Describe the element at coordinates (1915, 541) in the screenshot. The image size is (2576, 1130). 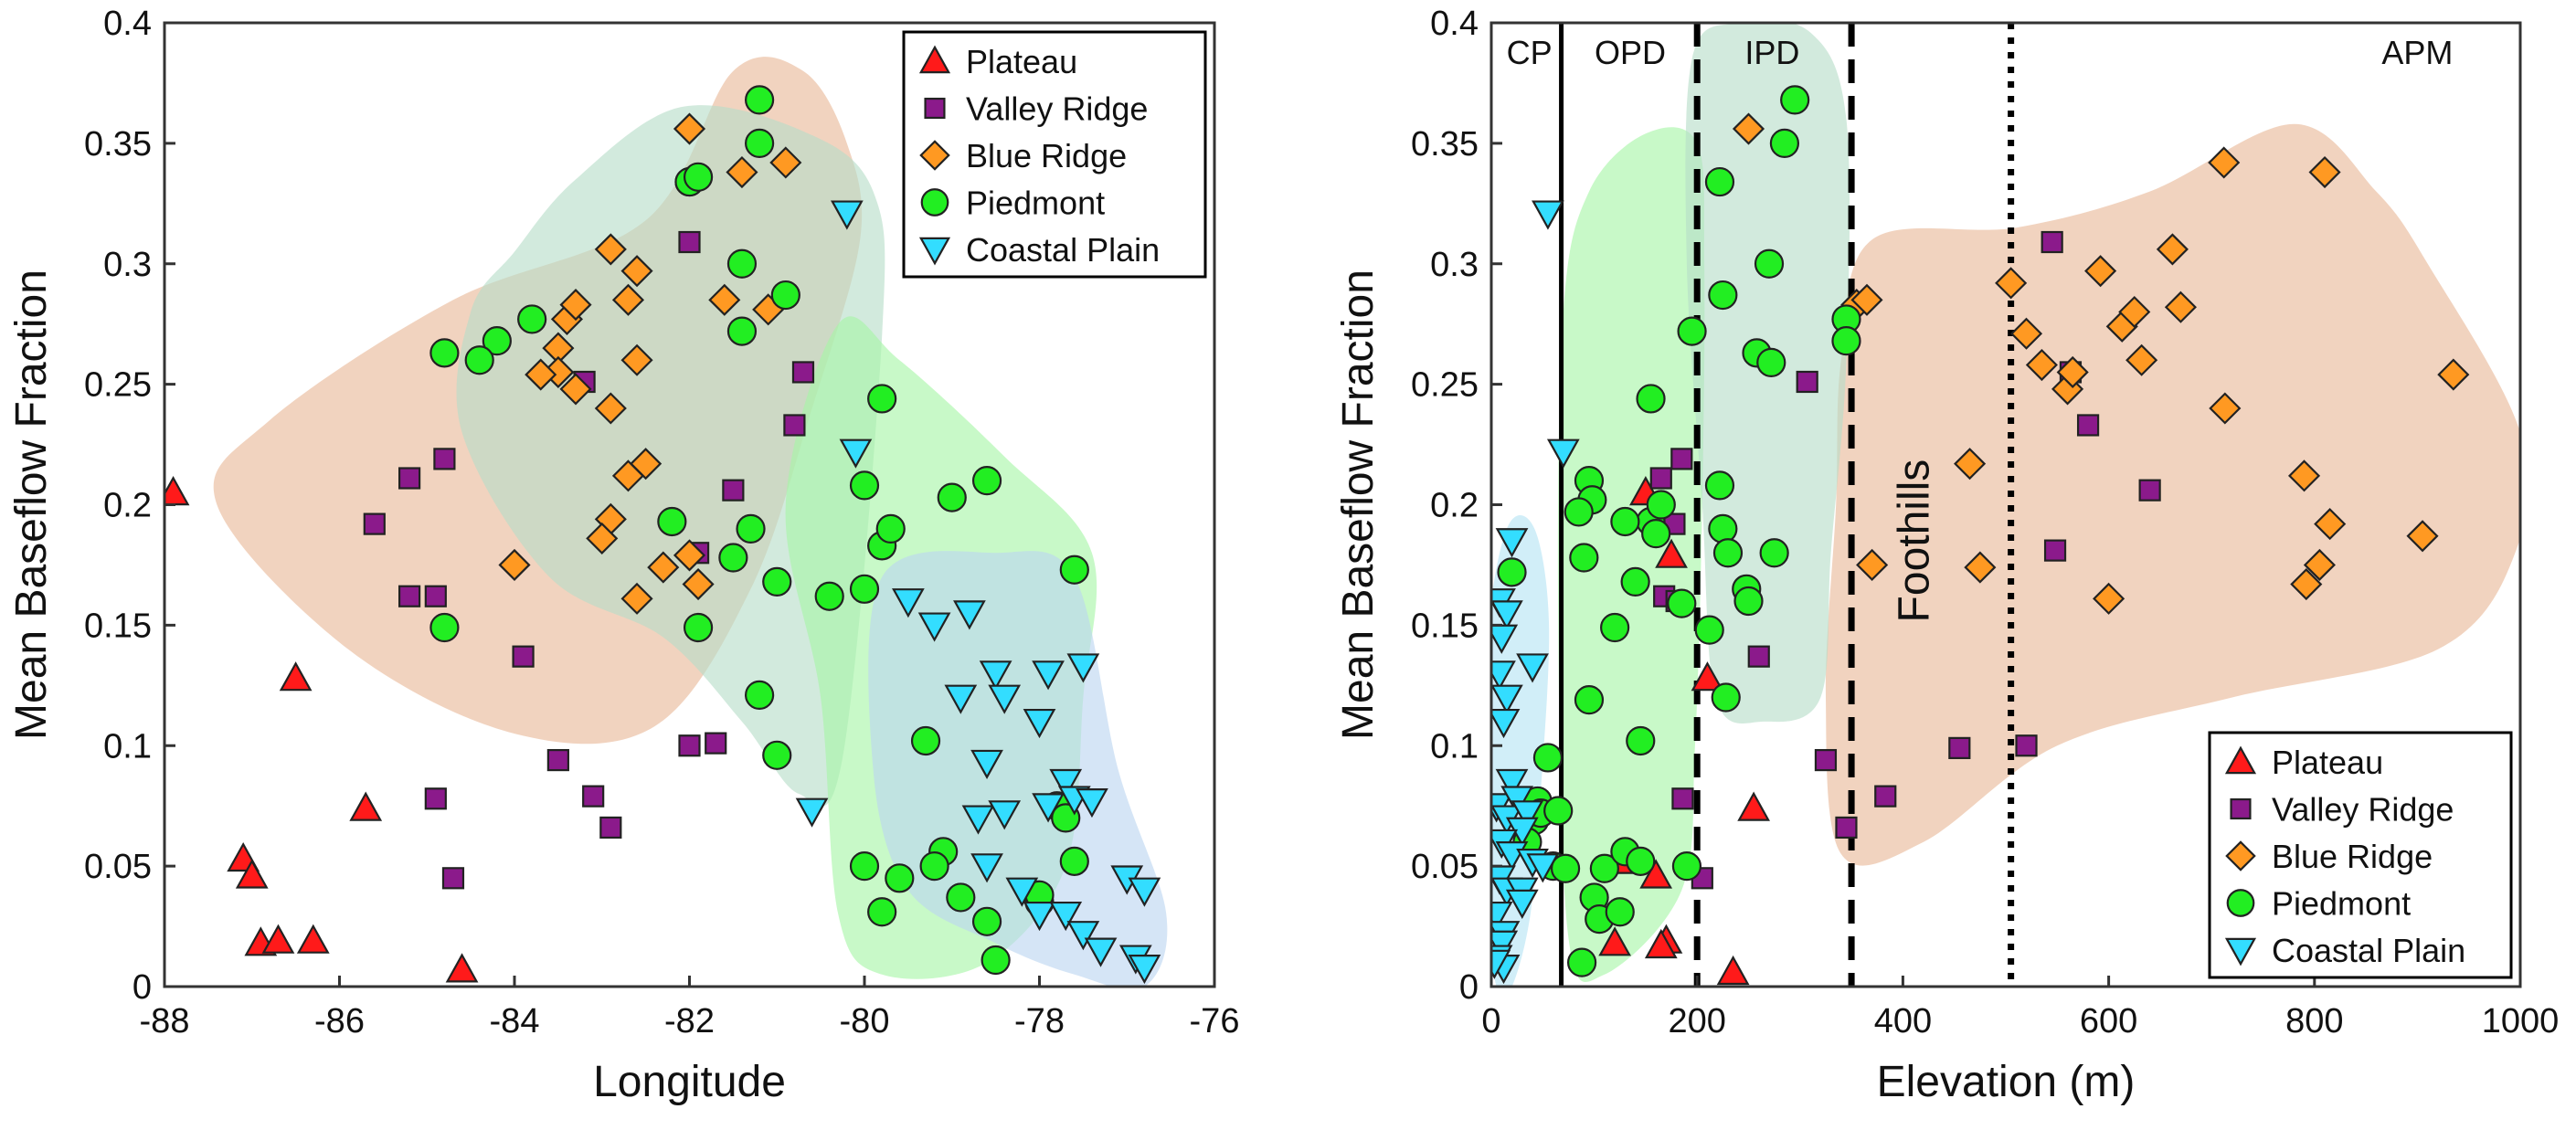
I see `annotation-foothills: Foothills` at that location.